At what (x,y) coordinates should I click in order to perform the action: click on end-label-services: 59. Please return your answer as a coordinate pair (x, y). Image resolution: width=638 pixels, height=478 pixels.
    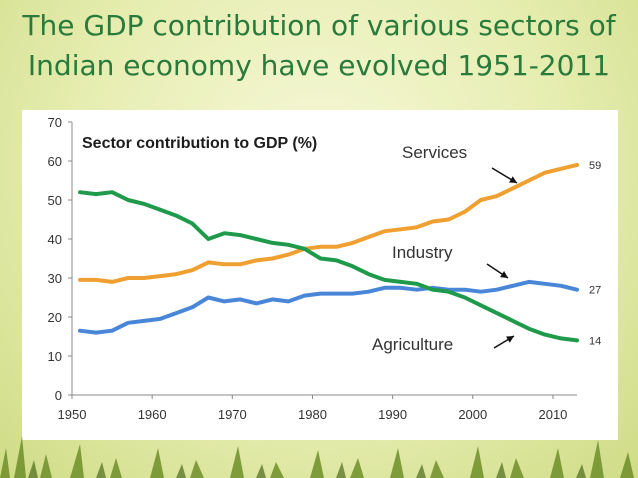
    Looking at the image, I should click on (595, 166).